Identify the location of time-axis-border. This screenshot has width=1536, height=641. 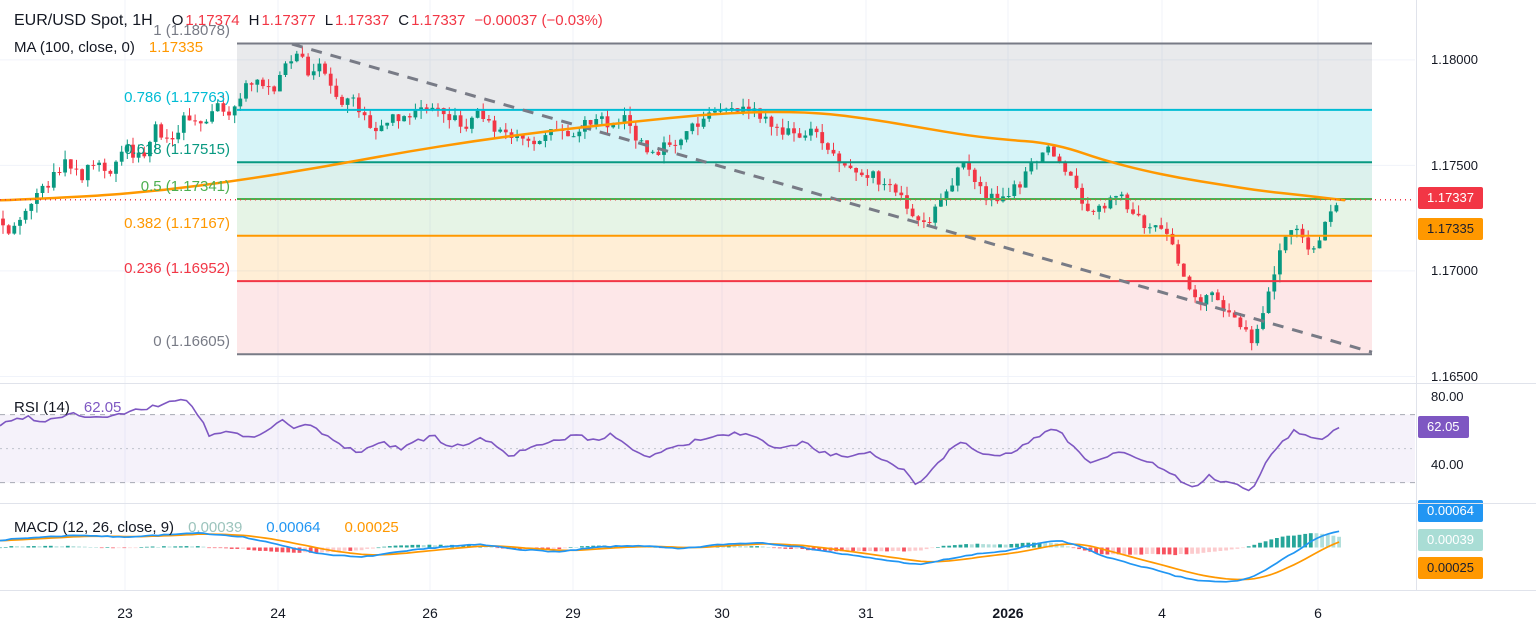
(768, 590).